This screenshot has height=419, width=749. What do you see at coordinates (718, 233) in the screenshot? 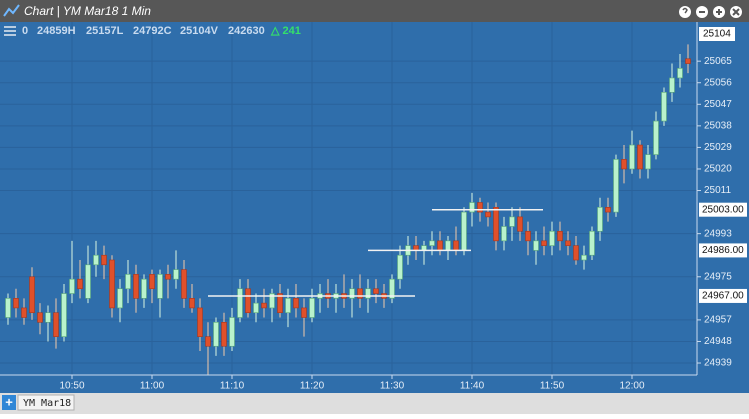
I see `y-tick-label: 24993` at bounding box center [718, 233].